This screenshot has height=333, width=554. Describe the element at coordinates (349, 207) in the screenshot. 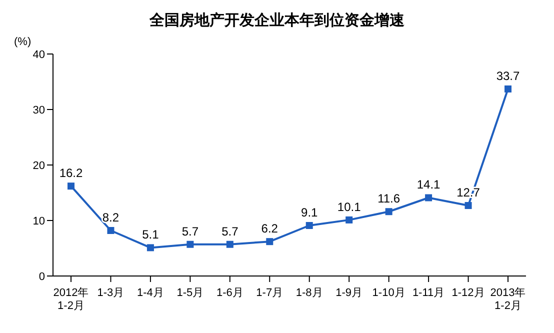

I see `data-label: 10.1` at that location.